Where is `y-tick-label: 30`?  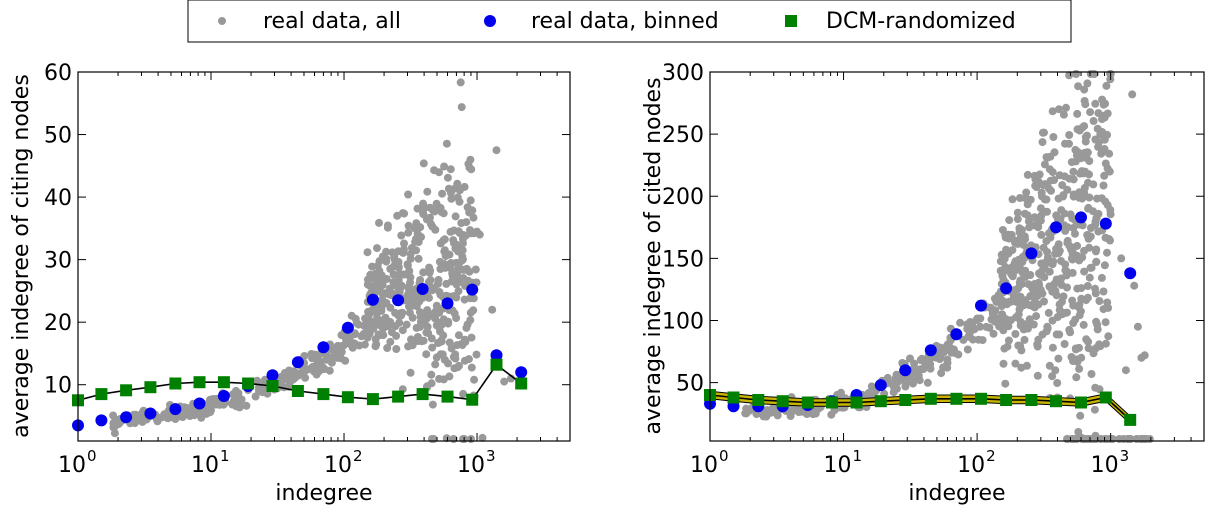 y-tick-label: 30 is located at coordinates (58, 261).